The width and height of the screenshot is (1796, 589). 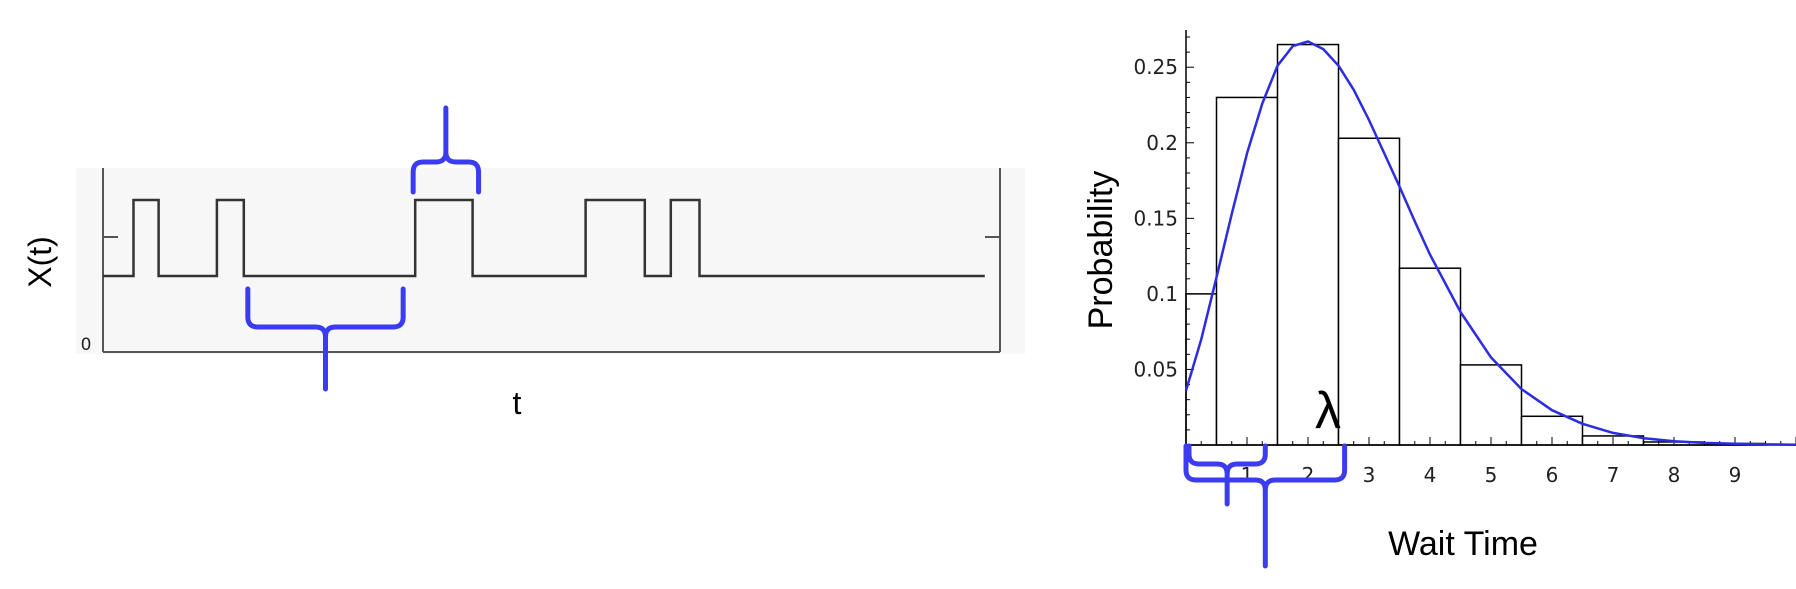 What do you see at coordinates (325, 339) in the screenshot?
I see `gap-brace` at bounding box center [325, 339].